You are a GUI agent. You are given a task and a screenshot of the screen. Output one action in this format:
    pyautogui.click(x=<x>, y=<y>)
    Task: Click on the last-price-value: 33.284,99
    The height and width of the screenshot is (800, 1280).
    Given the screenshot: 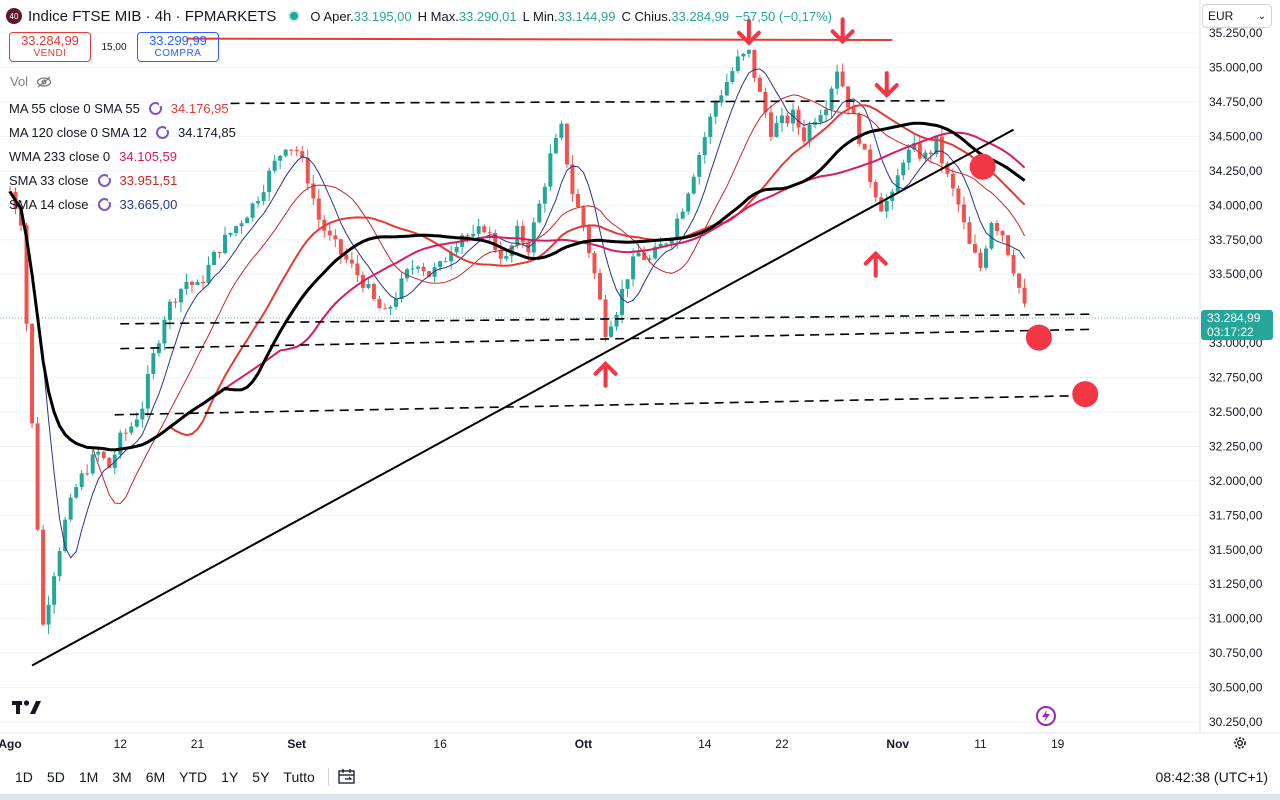 What is the action you would take?
    pyautogui.click(x=1234, y=318)
    